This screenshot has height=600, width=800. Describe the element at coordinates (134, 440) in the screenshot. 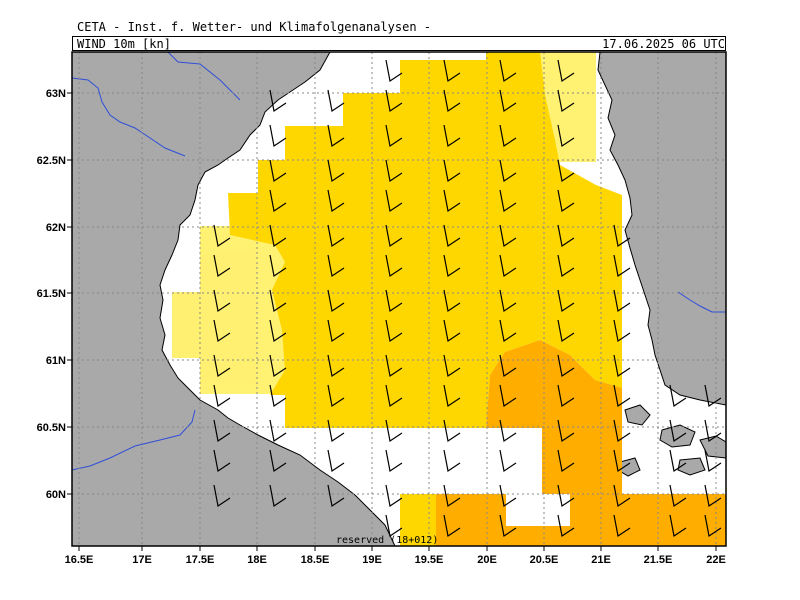

I see `county-border-south` at that location.